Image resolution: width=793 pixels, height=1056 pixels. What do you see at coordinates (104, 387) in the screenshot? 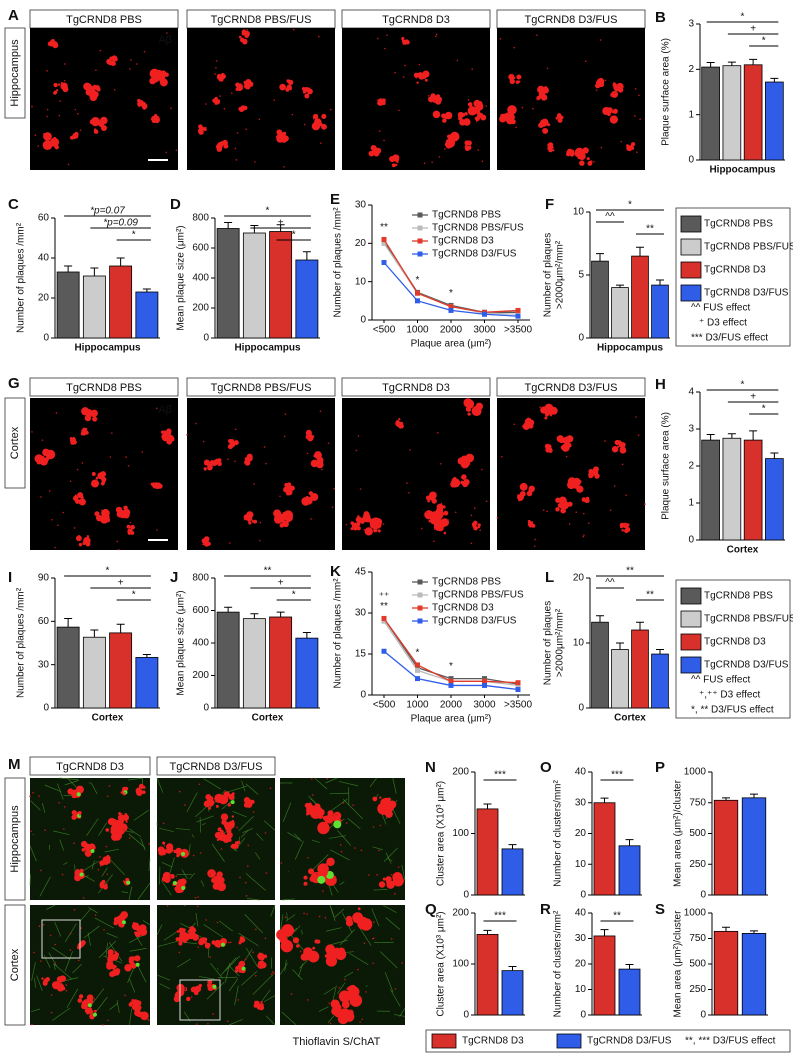
I see `header-box` at bounding box center [104, 387].